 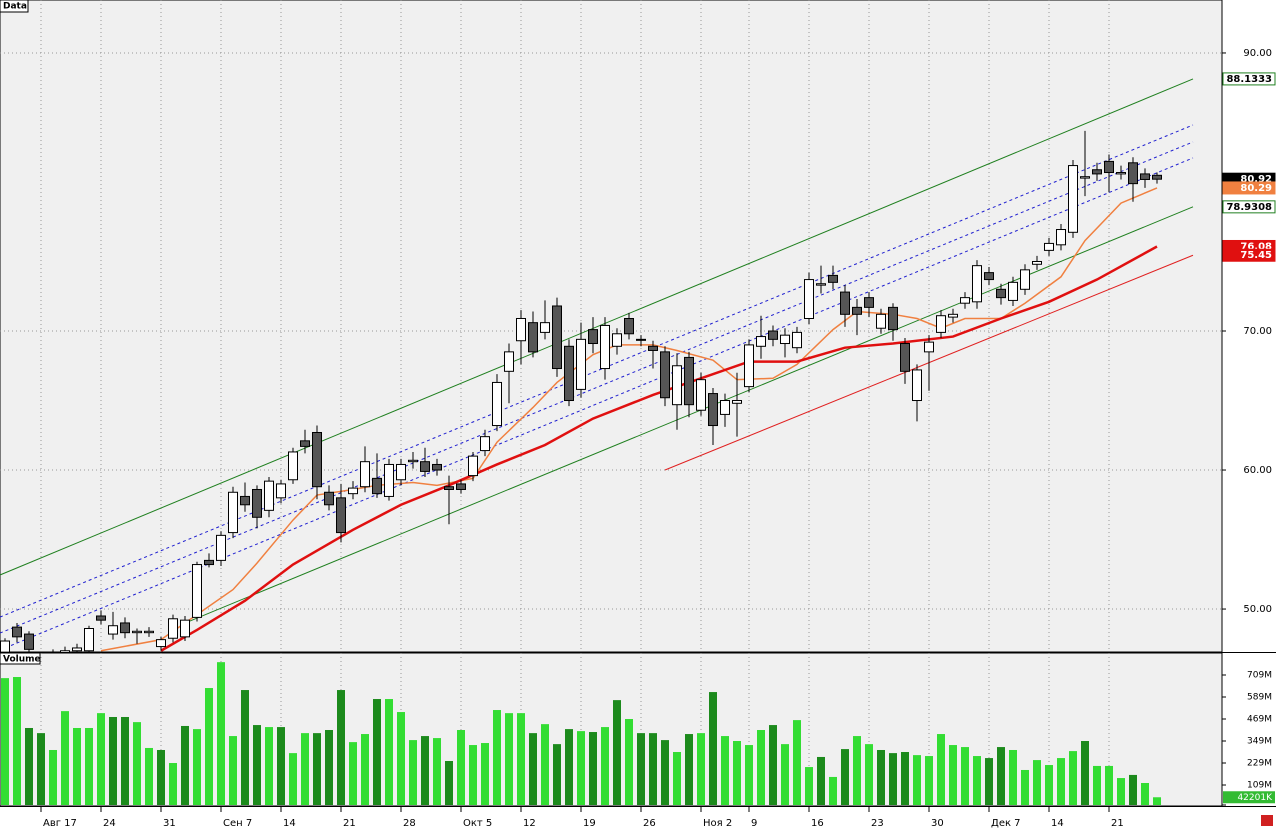 What do you see at coordinates (1257, 609) in the screenshot?
I see `y-tick-label: 50.00` at bounding box center [1257, 609].